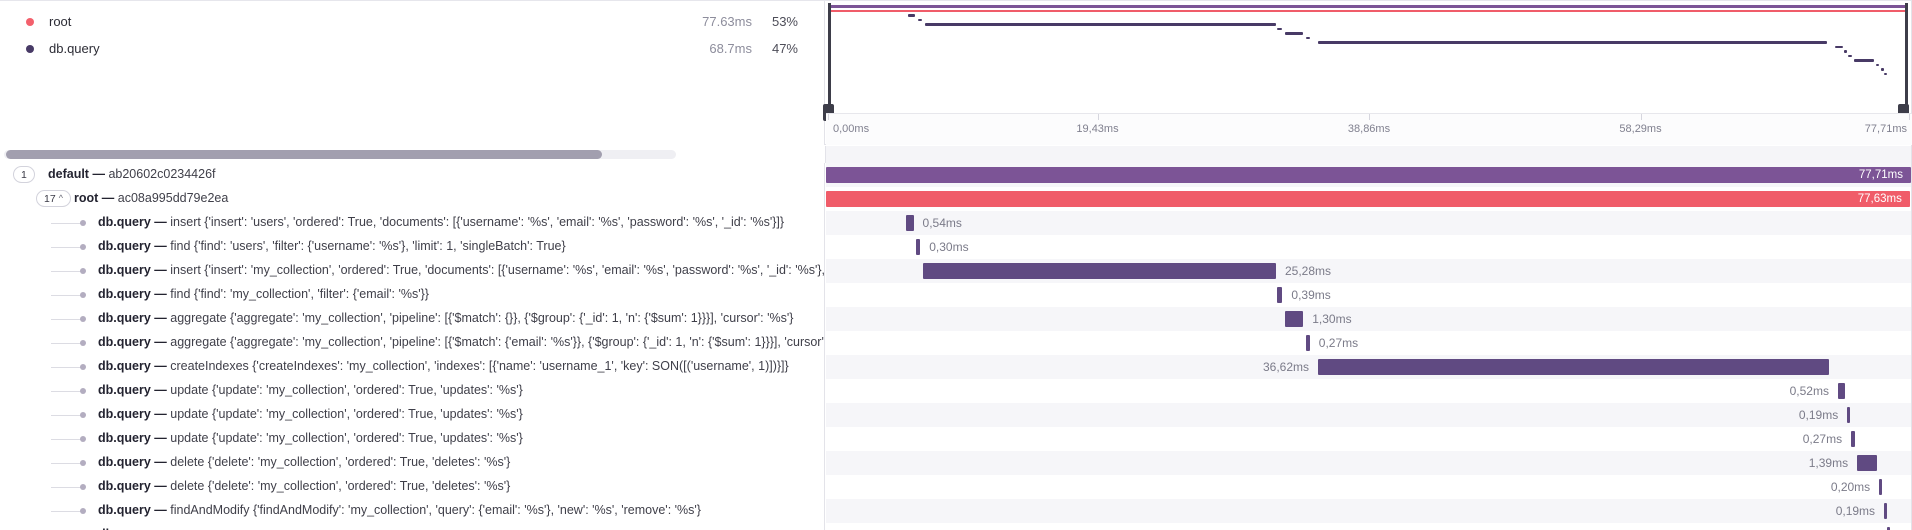 Image resolution: width=1912 pixels, height=530 pixels. What do you see at coordinates (30, 21) in the screenshot?
I see `legend-color-dot` at bounding box center [30, 21].